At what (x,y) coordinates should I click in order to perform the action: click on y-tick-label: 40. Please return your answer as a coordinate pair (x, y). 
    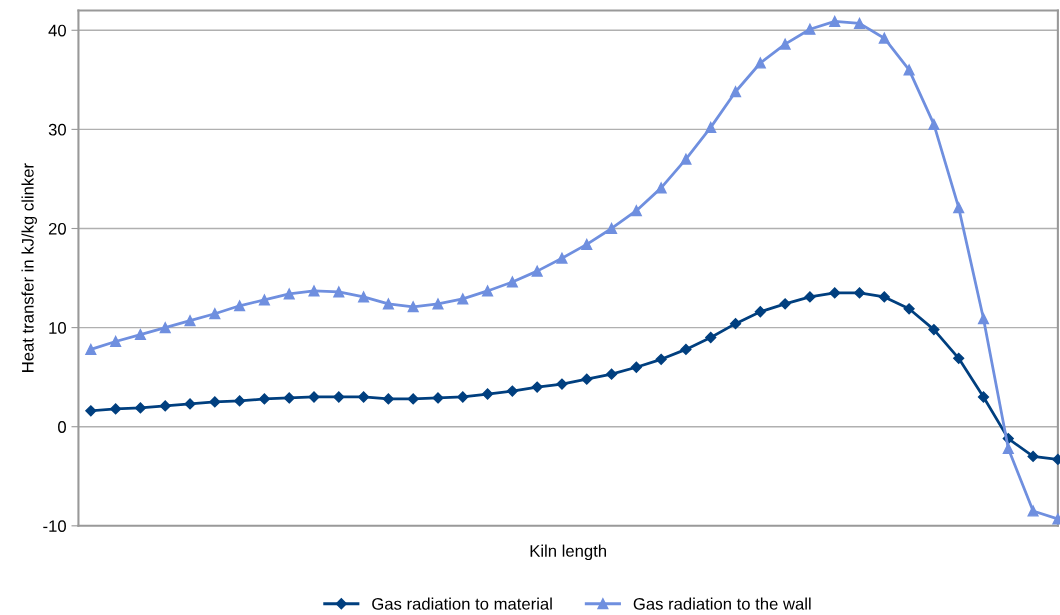
    Looking at the image, I should click on (57, 30).